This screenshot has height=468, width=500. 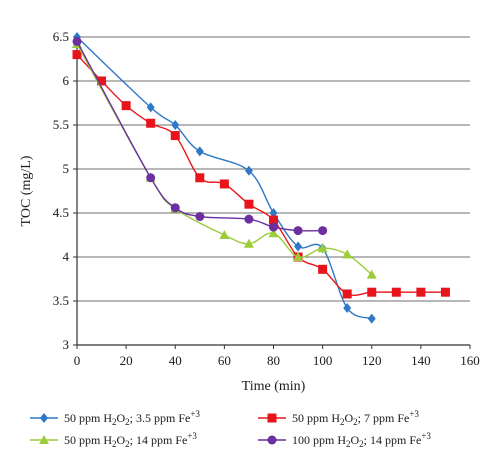 I want to click on legend-label: 50 ppm H2O2; 7 ppm Fe+3, so click(x=355, y=418).